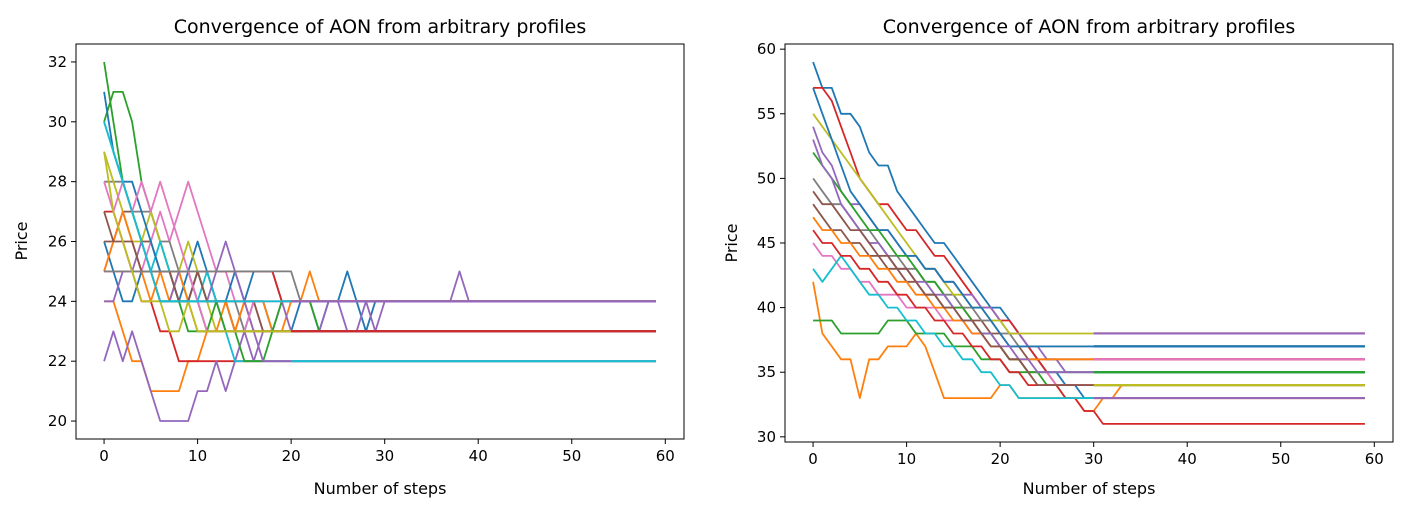 Image resolution: width=1412 pixels, height=512 pixels. What do you see at coordinates (731, 242) in the screenshot?
I see `right-y-axis-label: Price` at bounding box center [731, 242].